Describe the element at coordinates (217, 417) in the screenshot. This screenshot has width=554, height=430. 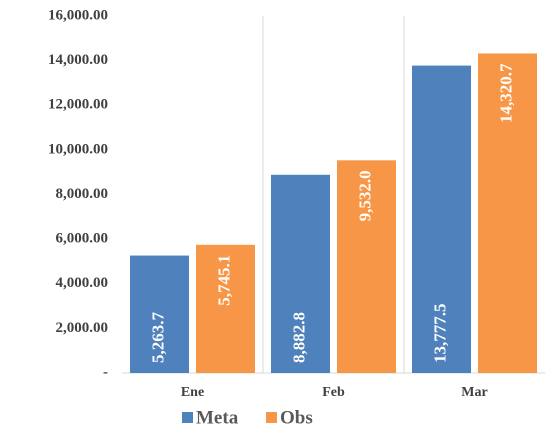
I see `legend-label: Meta` at that location.